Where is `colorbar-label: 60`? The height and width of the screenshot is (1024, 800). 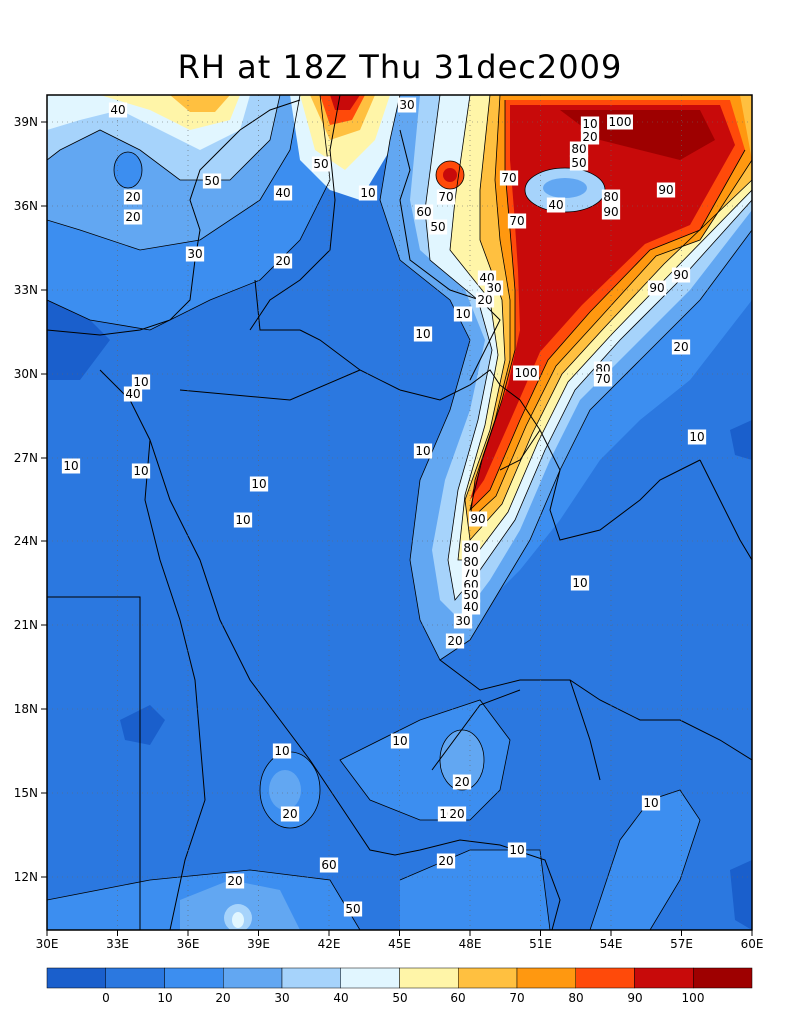 colorbar-label: 60 is located at coordinates (457, 998).